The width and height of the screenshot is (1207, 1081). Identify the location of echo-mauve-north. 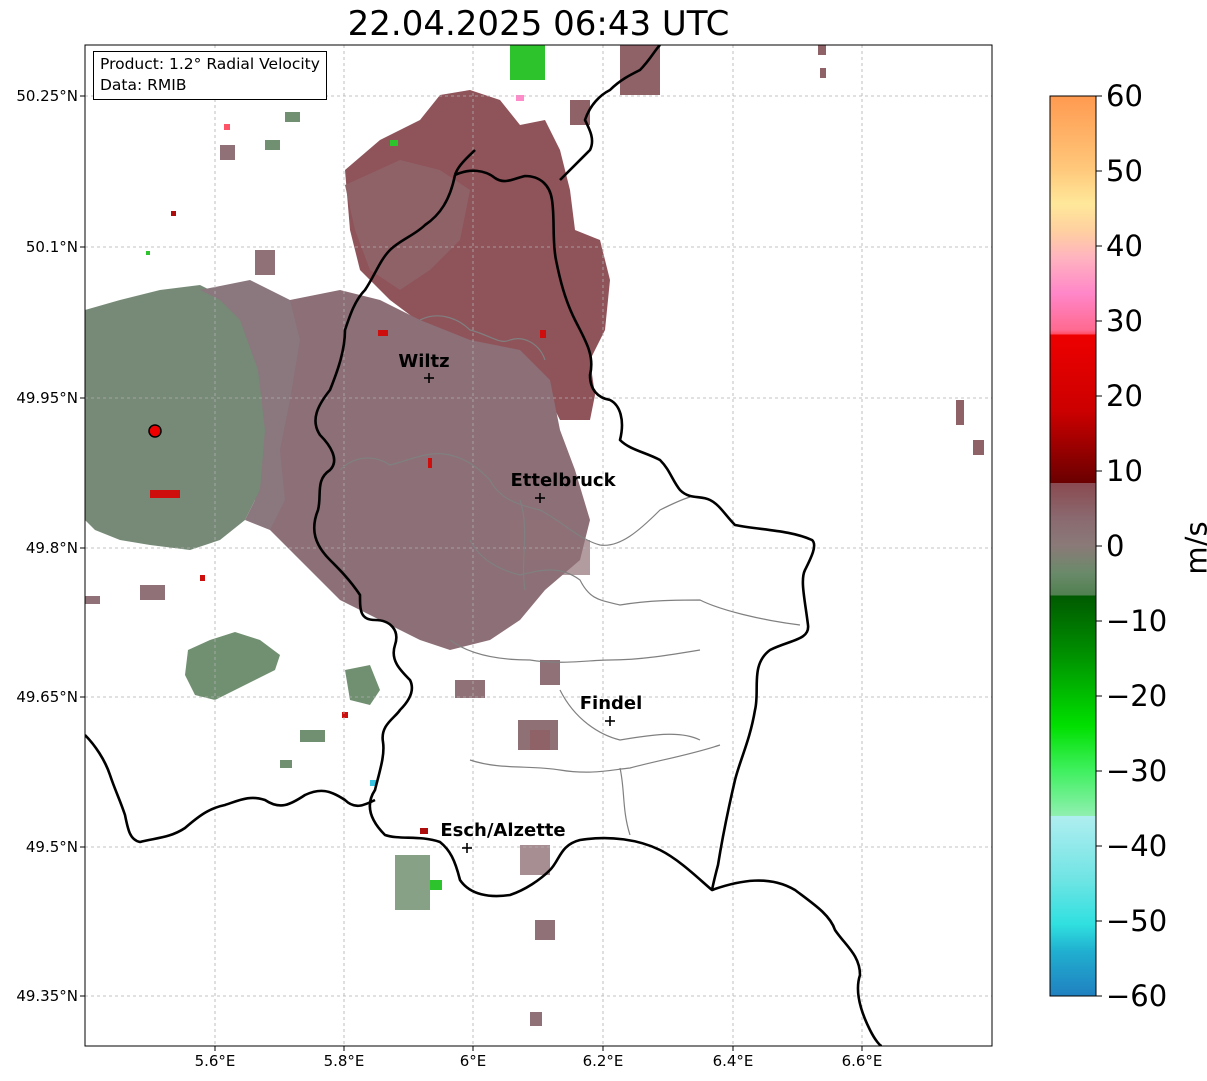
(407, 225).